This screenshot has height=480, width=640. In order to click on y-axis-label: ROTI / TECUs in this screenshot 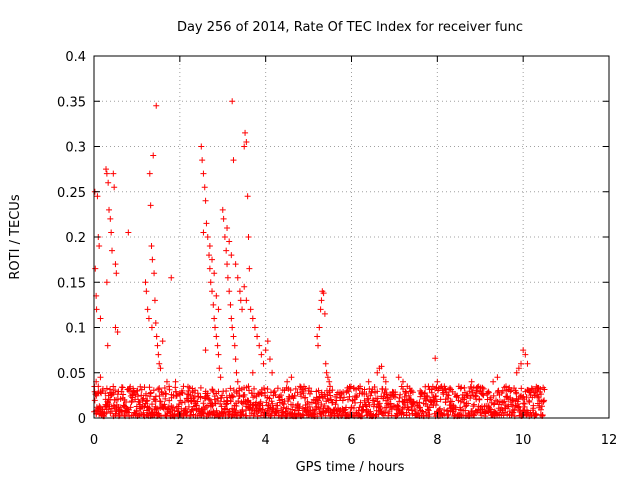, I will do `click(15, 236)`.